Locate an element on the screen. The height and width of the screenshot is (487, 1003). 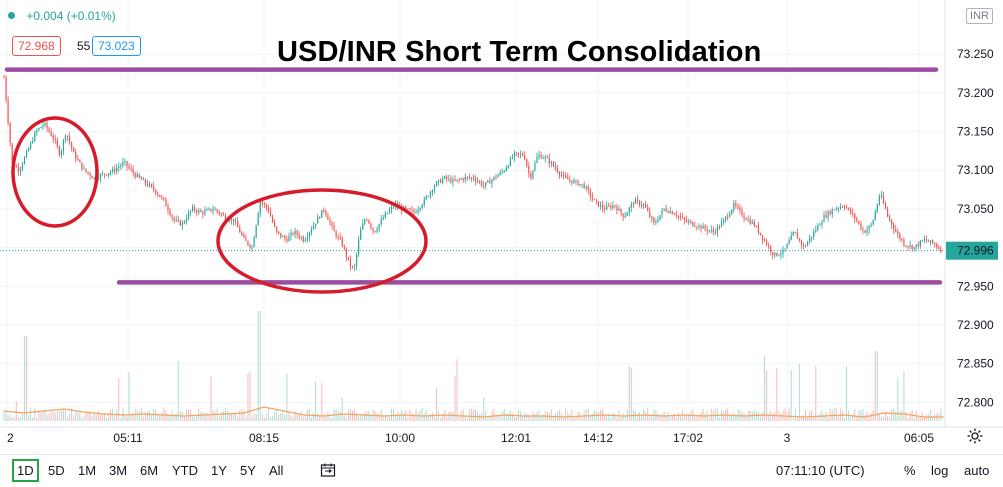
range-5d-button: 5D is located at coordinates (56, 470).